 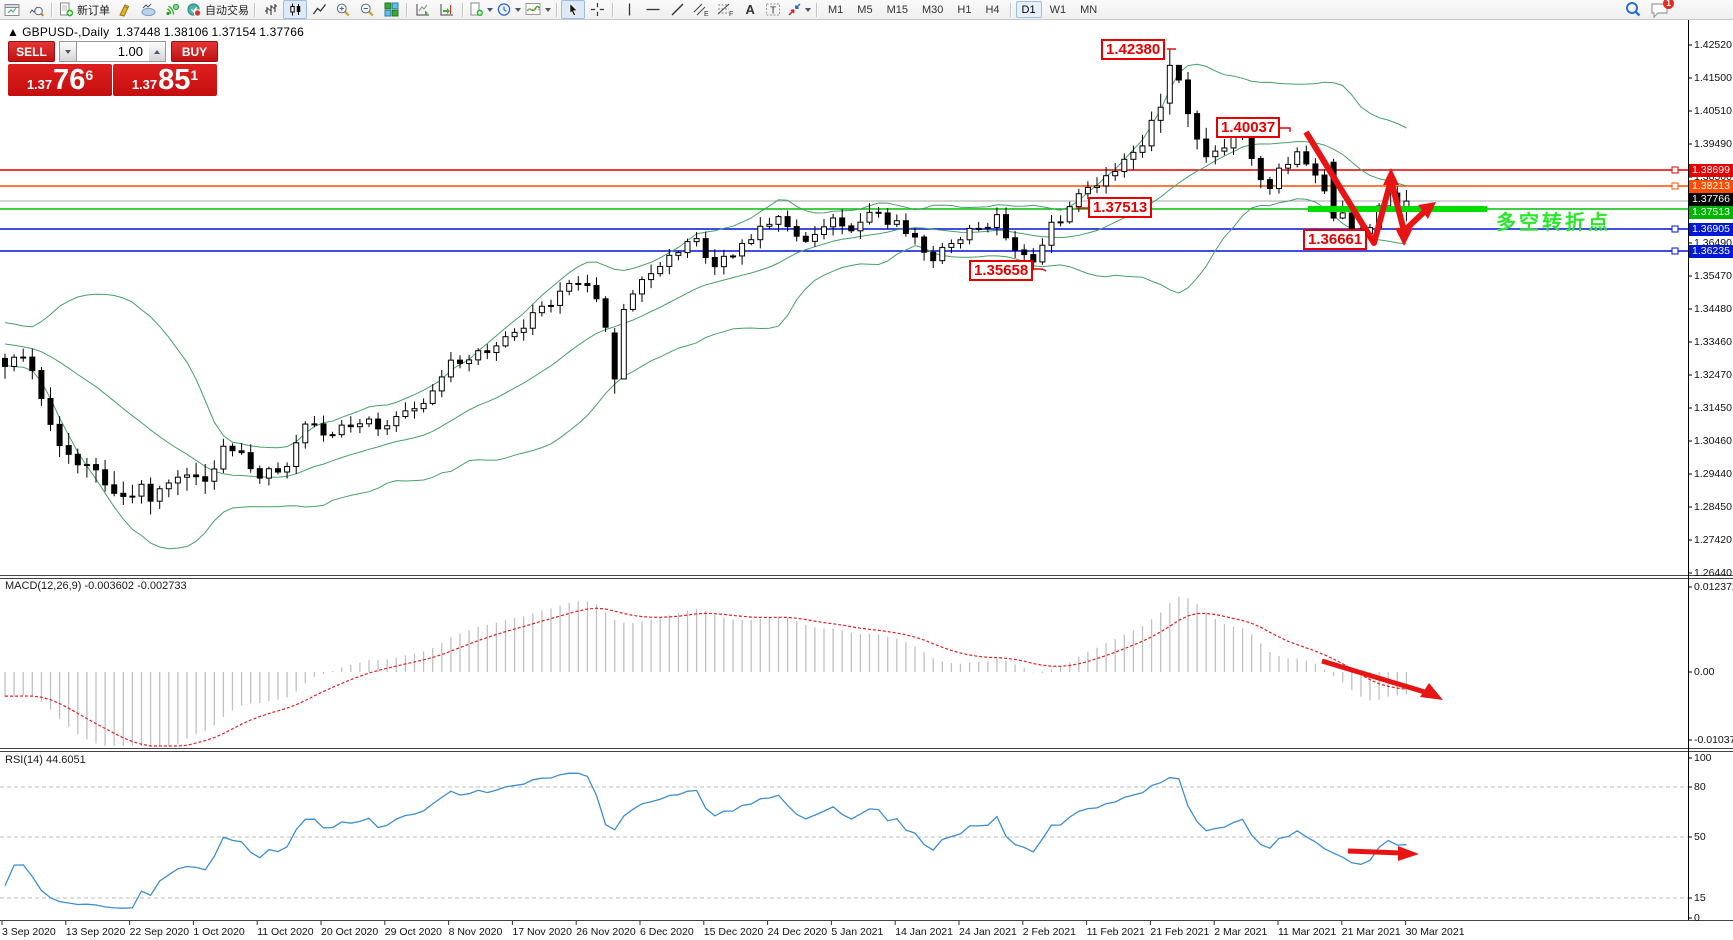 What do you see at coordinates (1711, 251) in the screenshot?
I see `price-tag-support2: 1.36235` at bounding box center [1711, 251].